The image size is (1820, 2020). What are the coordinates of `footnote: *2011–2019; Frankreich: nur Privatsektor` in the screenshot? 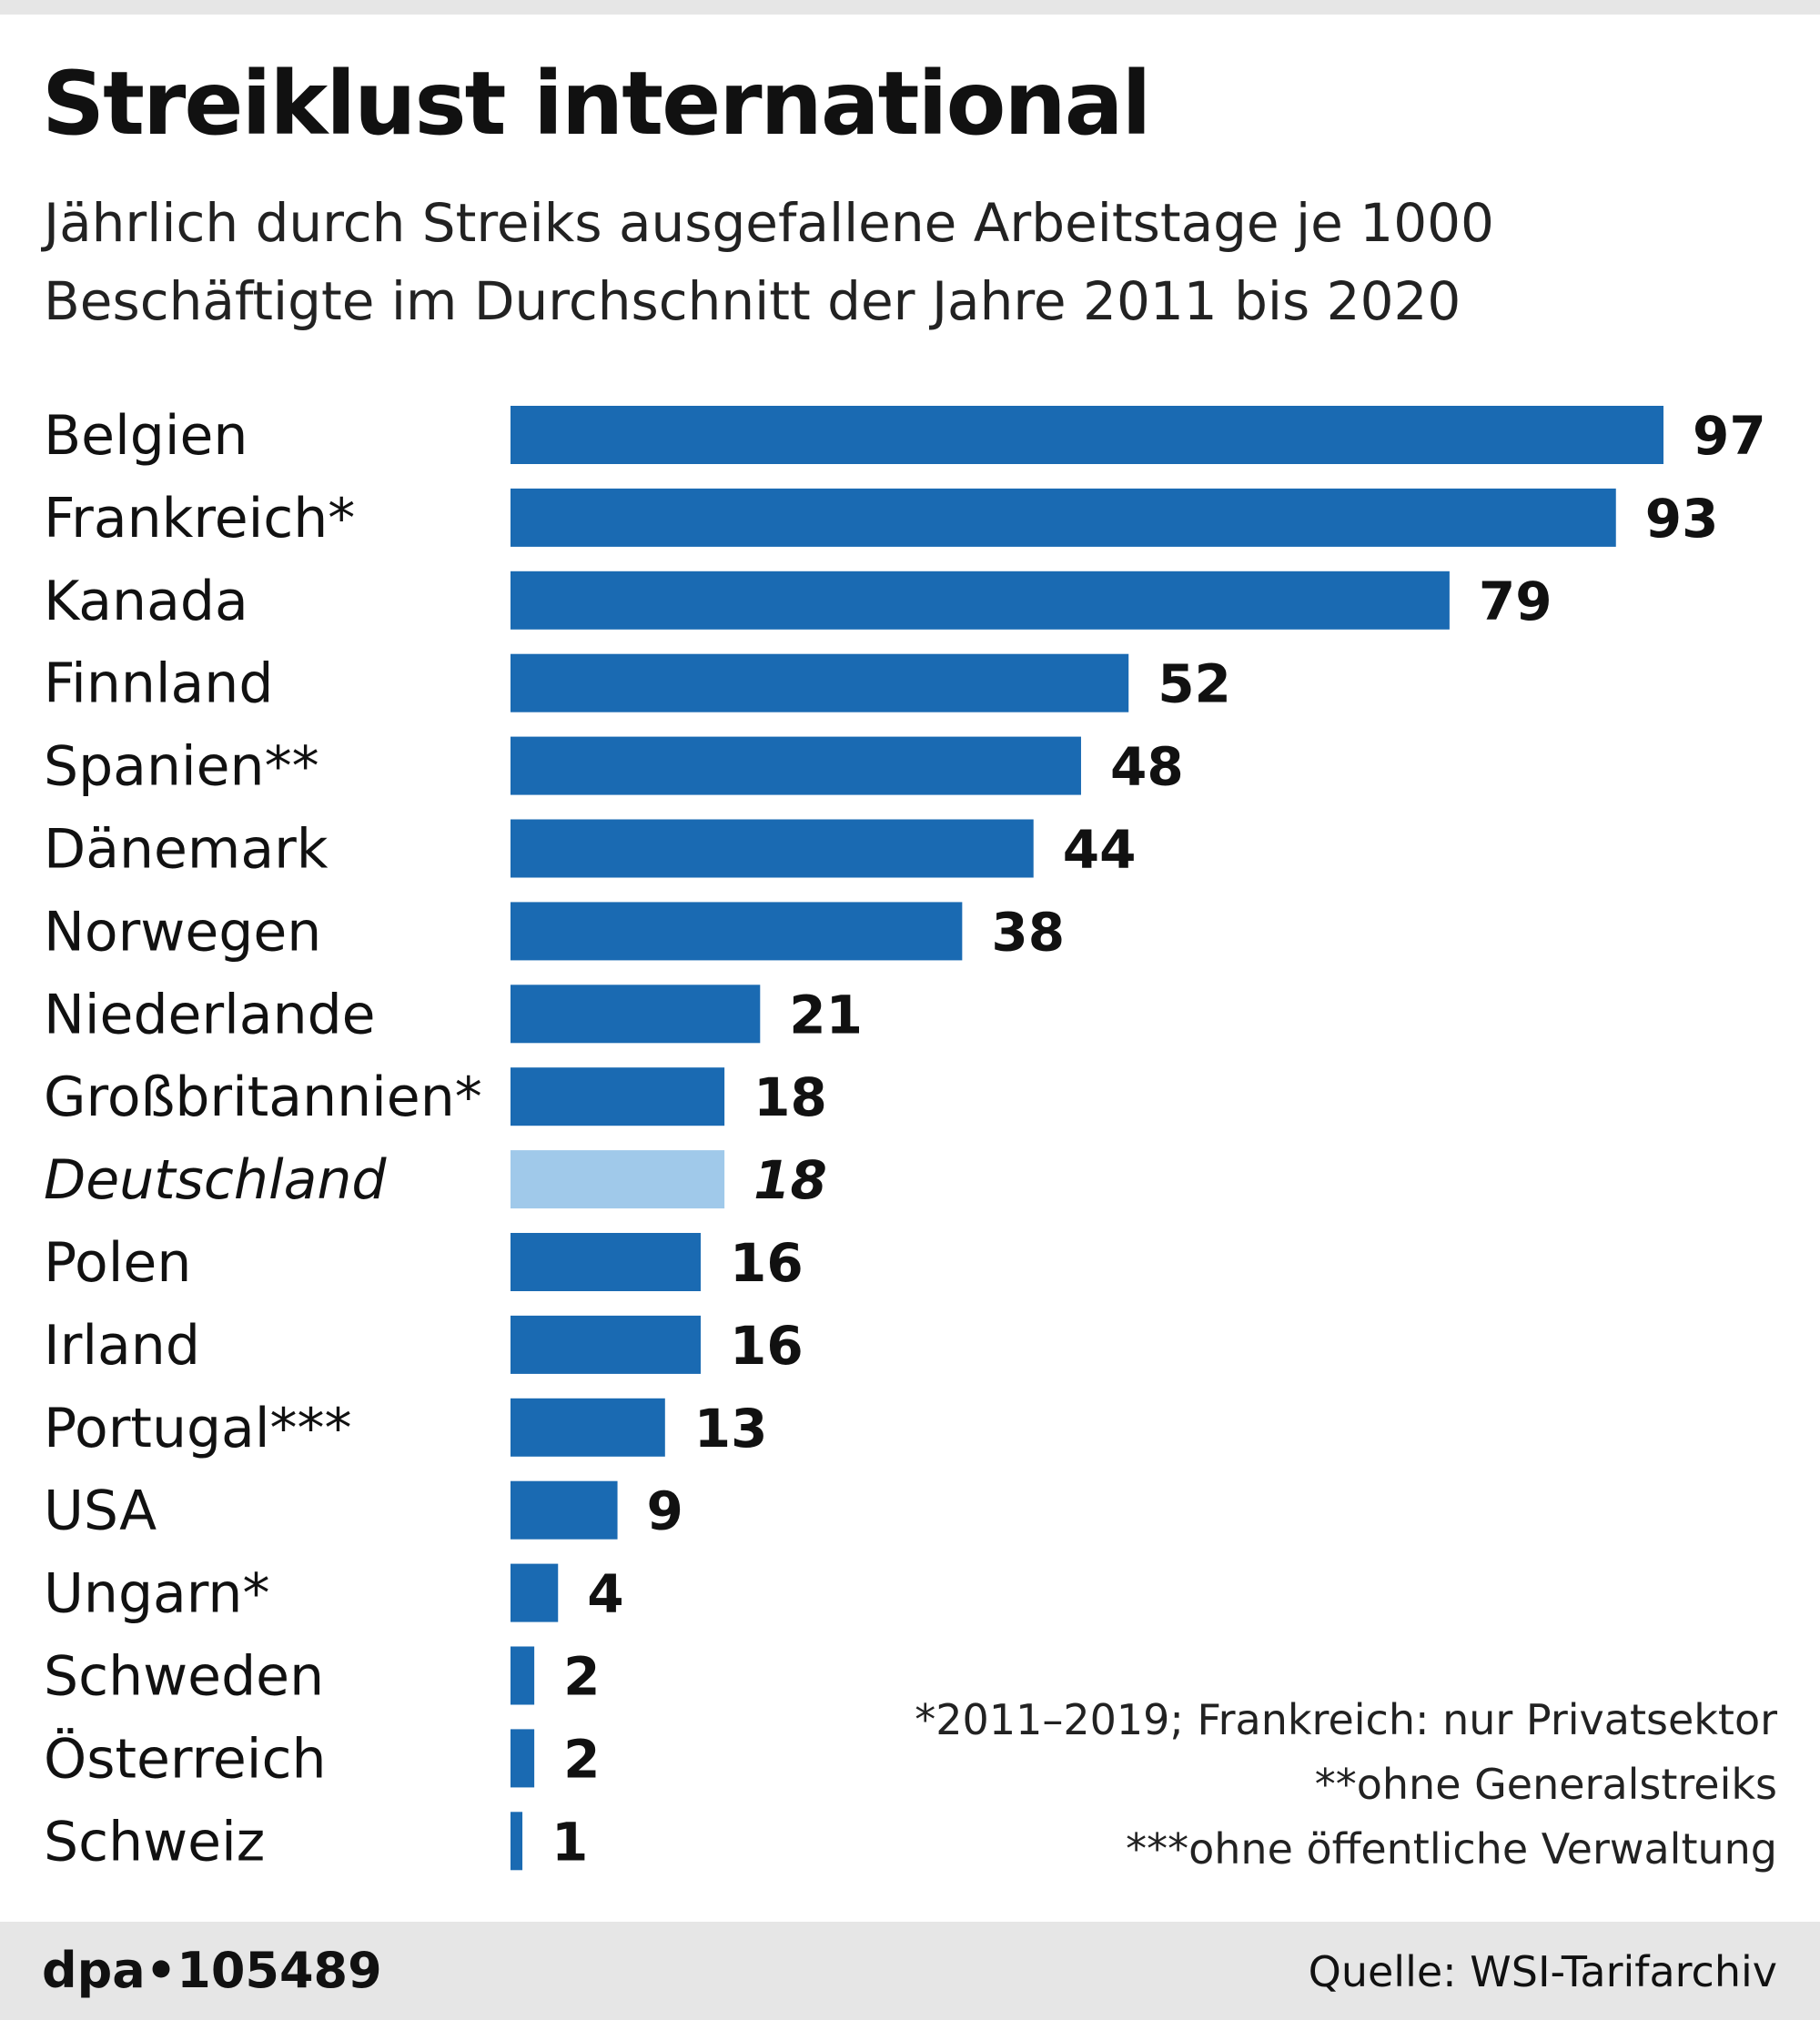 It's located at (1346, 1720).